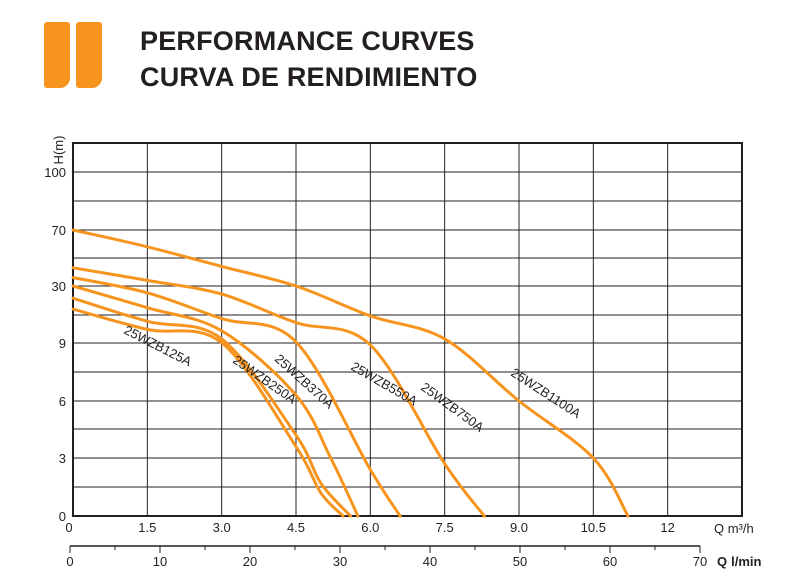 This screenshot has height=582, width=796. Describe the element at coordinates (68, 527) in the screenshot. I see `x-tick-label: 0` at that location.